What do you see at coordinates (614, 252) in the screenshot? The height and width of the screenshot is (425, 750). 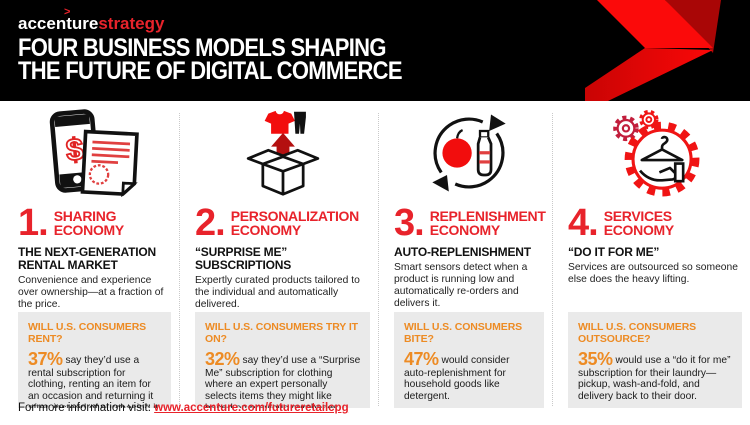 I see `model-subtitle: “DO IT FOR ME”` at bounding box center [614, 252].